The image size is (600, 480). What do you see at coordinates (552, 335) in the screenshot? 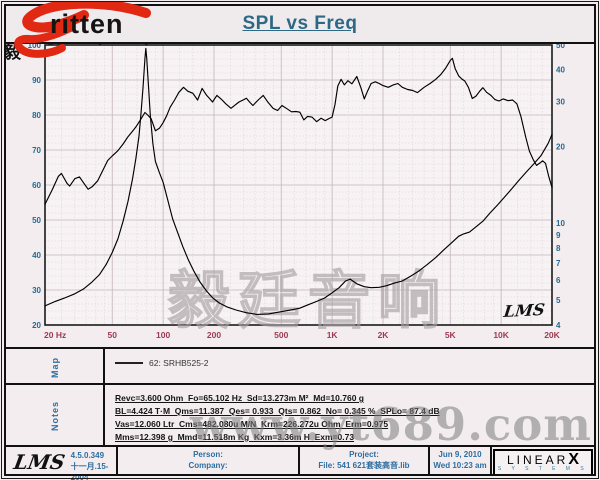
I see `x-tick: 20K` at bounding box center [552, 335].